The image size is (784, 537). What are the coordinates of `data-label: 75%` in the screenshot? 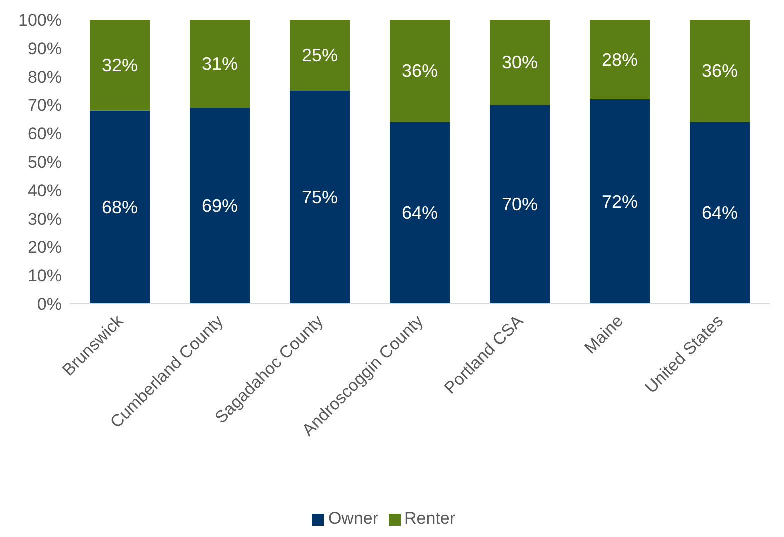 It's located at (320, 198).